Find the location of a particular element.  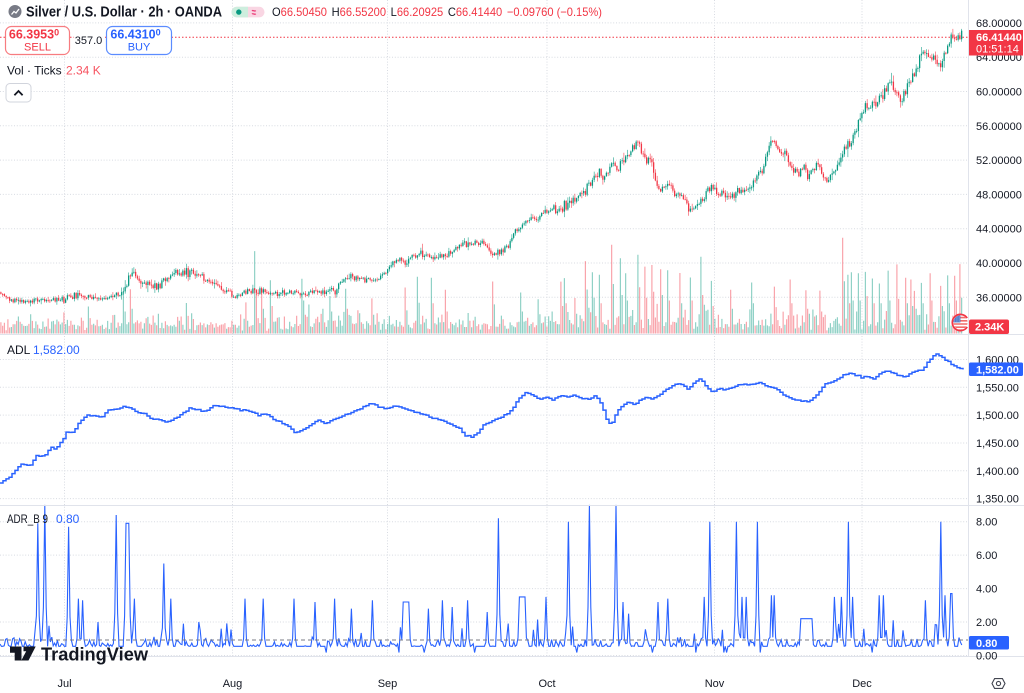

svg-text: 2.00 is located at coordinates (986, 623).